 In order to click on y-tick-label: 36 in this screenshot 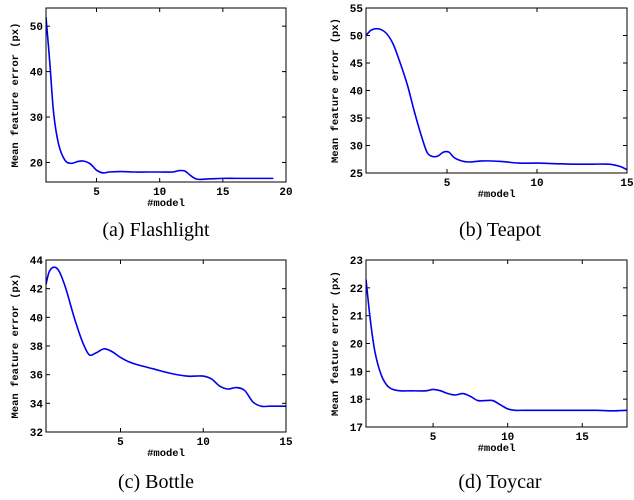, I will do `click(36, 377)`.